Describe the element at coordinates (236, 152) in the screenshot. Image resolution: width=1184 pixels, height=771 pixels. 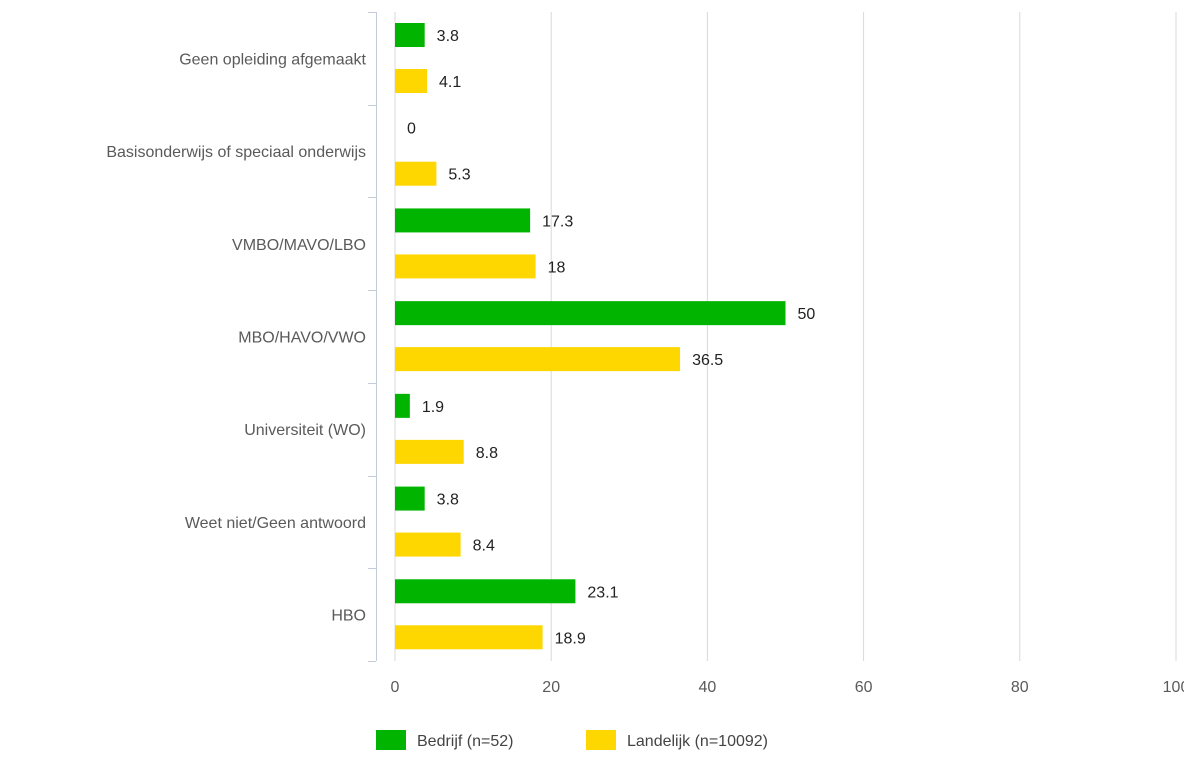
I see `category-label: Basisonderwijs of speciaal onderwijs` at that location.